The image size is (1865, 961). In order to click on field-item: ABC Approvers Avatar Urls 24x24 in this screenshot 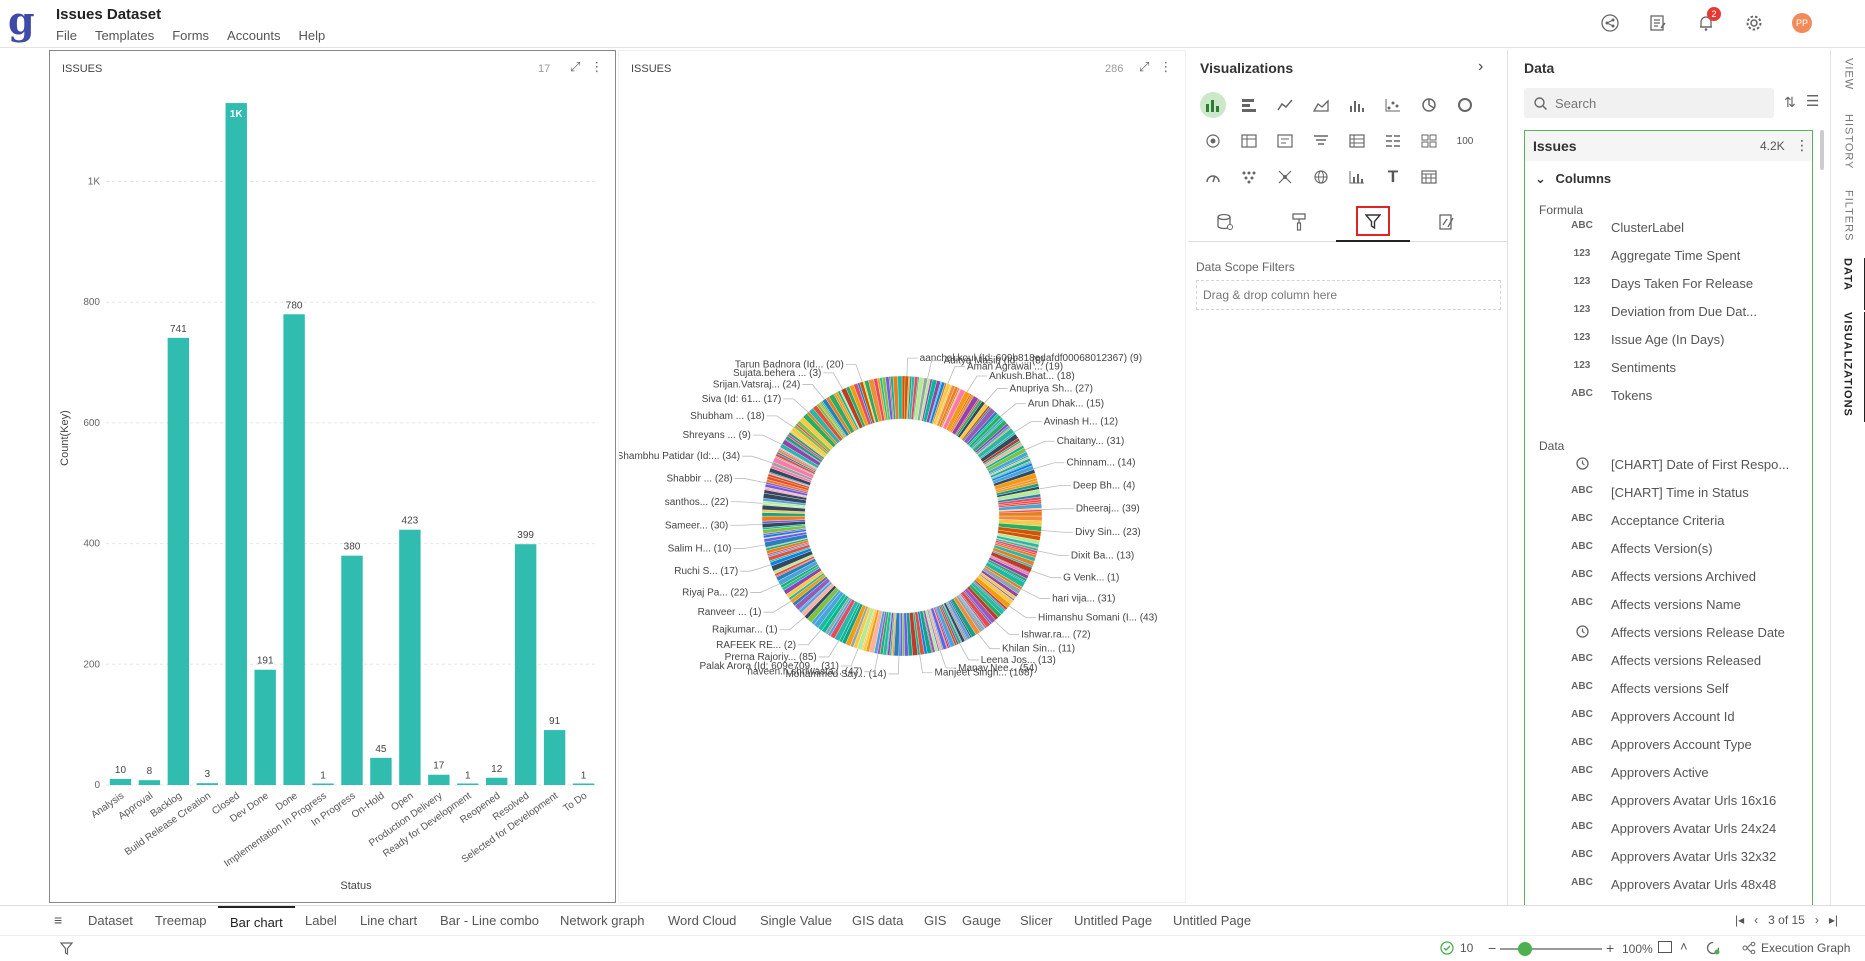, I will do `click(1685, 831)`.